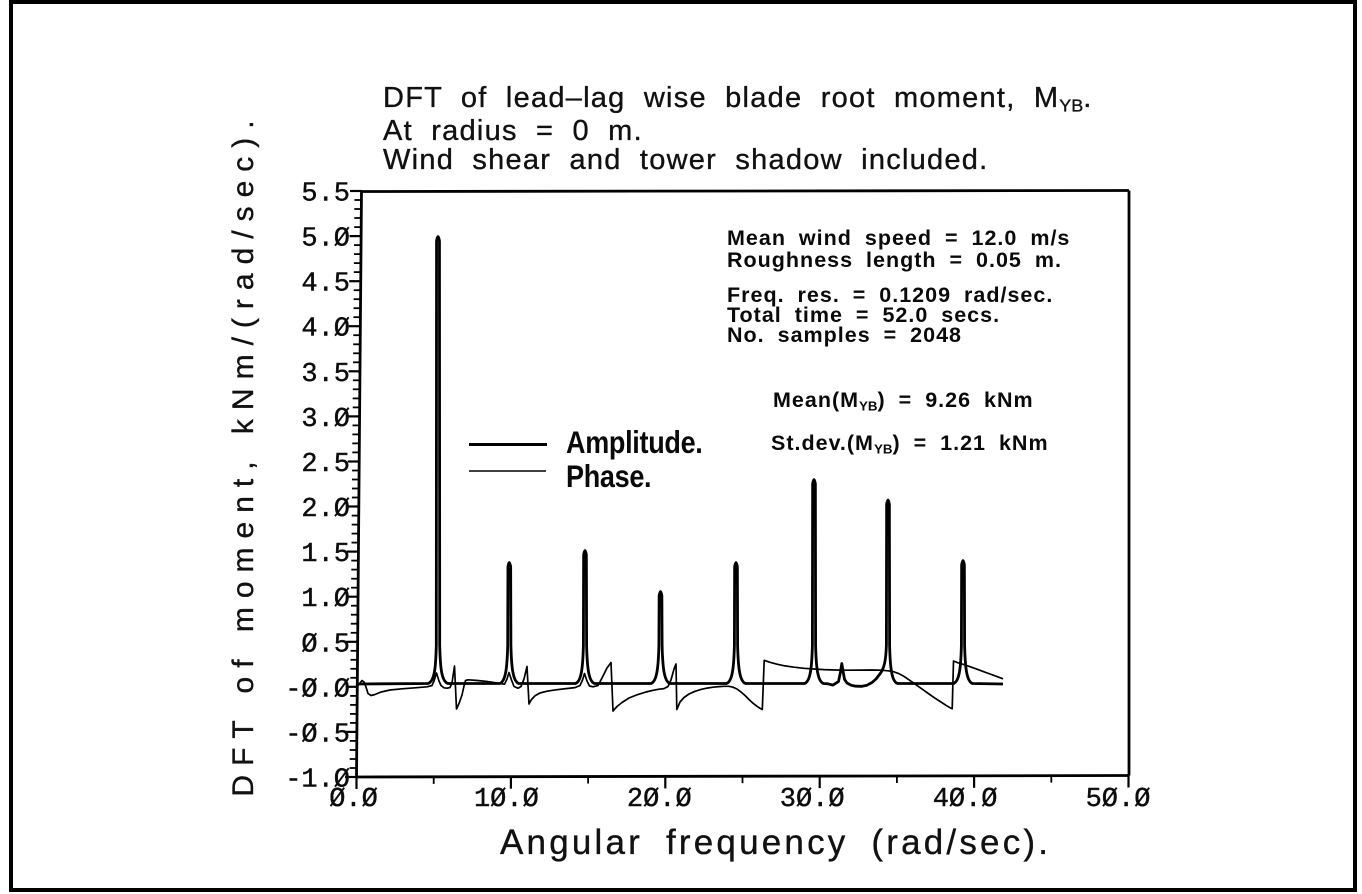  What do you see at coordinates (659, 800) in the screenshot?
I see `svg-text: 2Ø.Ø` at bounding box center [659, 800].